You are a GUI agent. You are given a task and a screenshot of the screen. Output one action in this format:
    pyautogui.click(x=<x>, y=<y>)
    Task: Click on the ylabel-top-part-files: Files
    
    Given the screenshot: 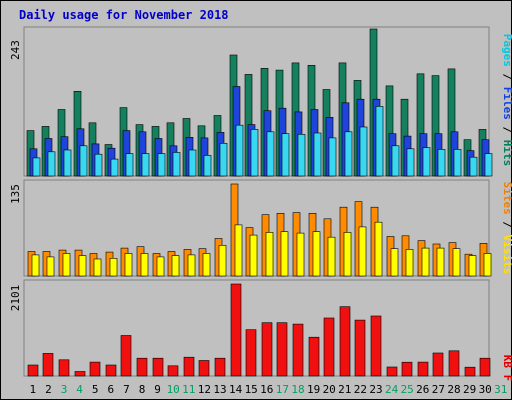 What is the action you would take?
    pyautogui.click(x=506, y=103)
    